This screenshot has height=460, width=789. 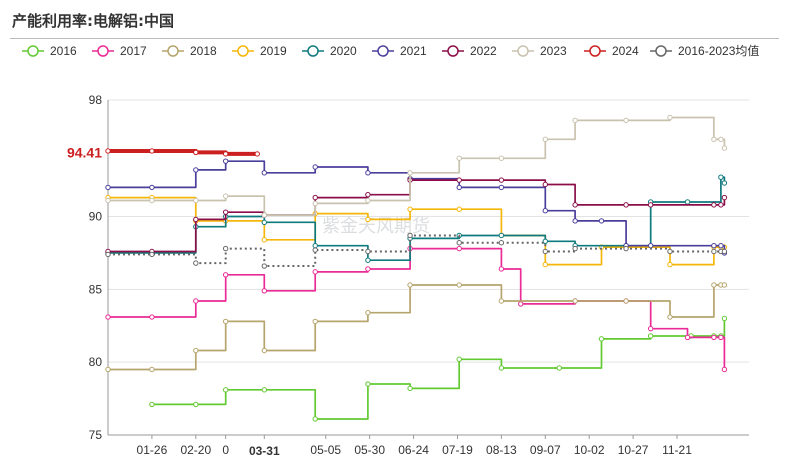 I want to click on legend-item: 2016-2023均值, so click(x=704, y=50).